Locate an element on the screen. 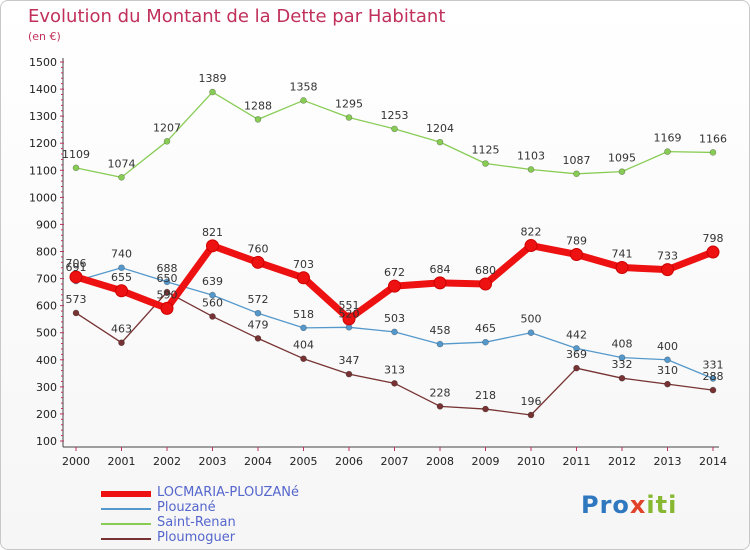 This screenshot has height=550, width=750. data-label: 733 is located at coordinates (667, 256).